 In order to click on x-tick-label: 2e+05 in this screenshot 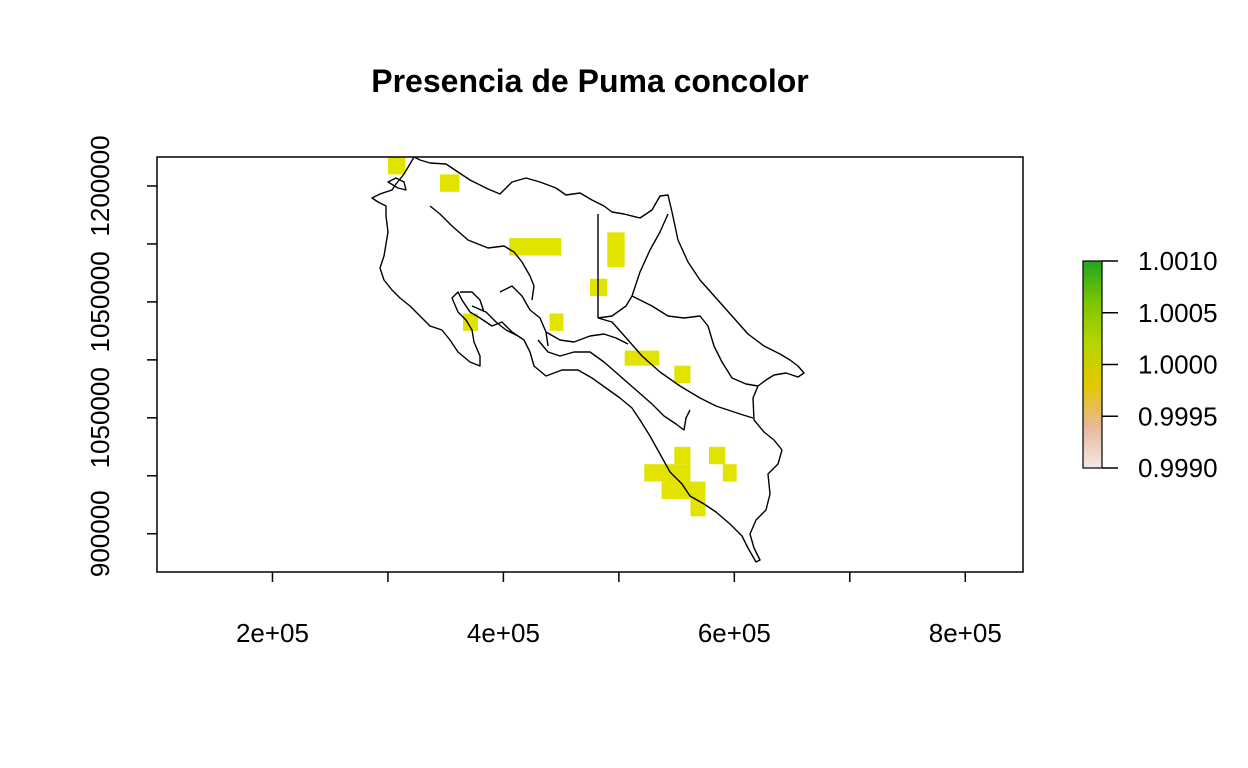, I will do `click(272, 633)`.